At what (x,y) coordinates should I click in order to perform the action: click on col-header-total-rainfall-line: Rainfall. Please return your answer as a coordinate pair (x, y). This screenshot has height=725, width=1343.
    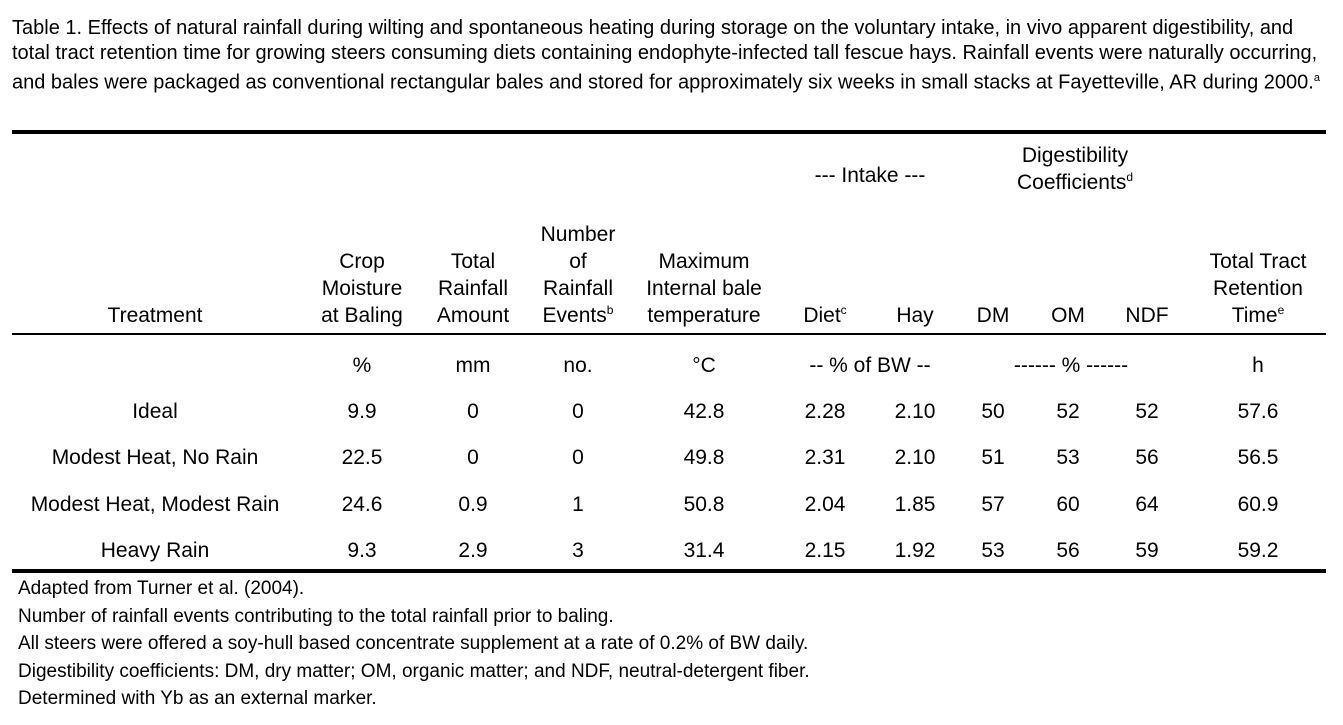
    Looking at the image, I should click on (473, 288).